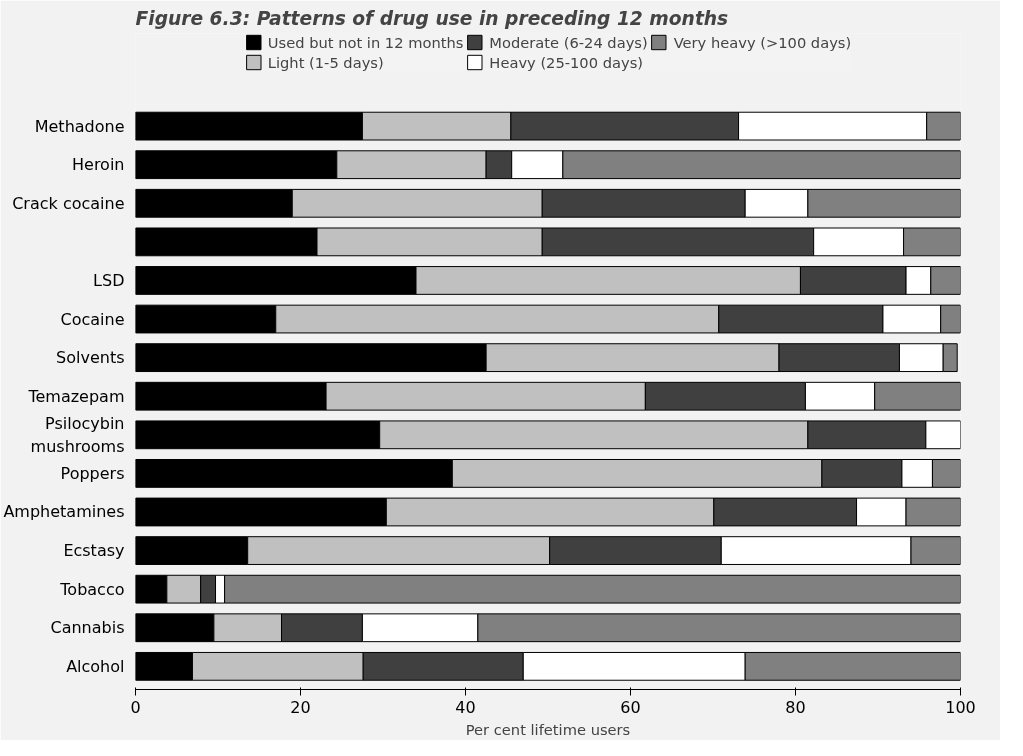  What do you see at coordinates (365, 42) in the screenshot?
I see `legend-label: Used but not in 12 months` at bounding box center [365, 42].